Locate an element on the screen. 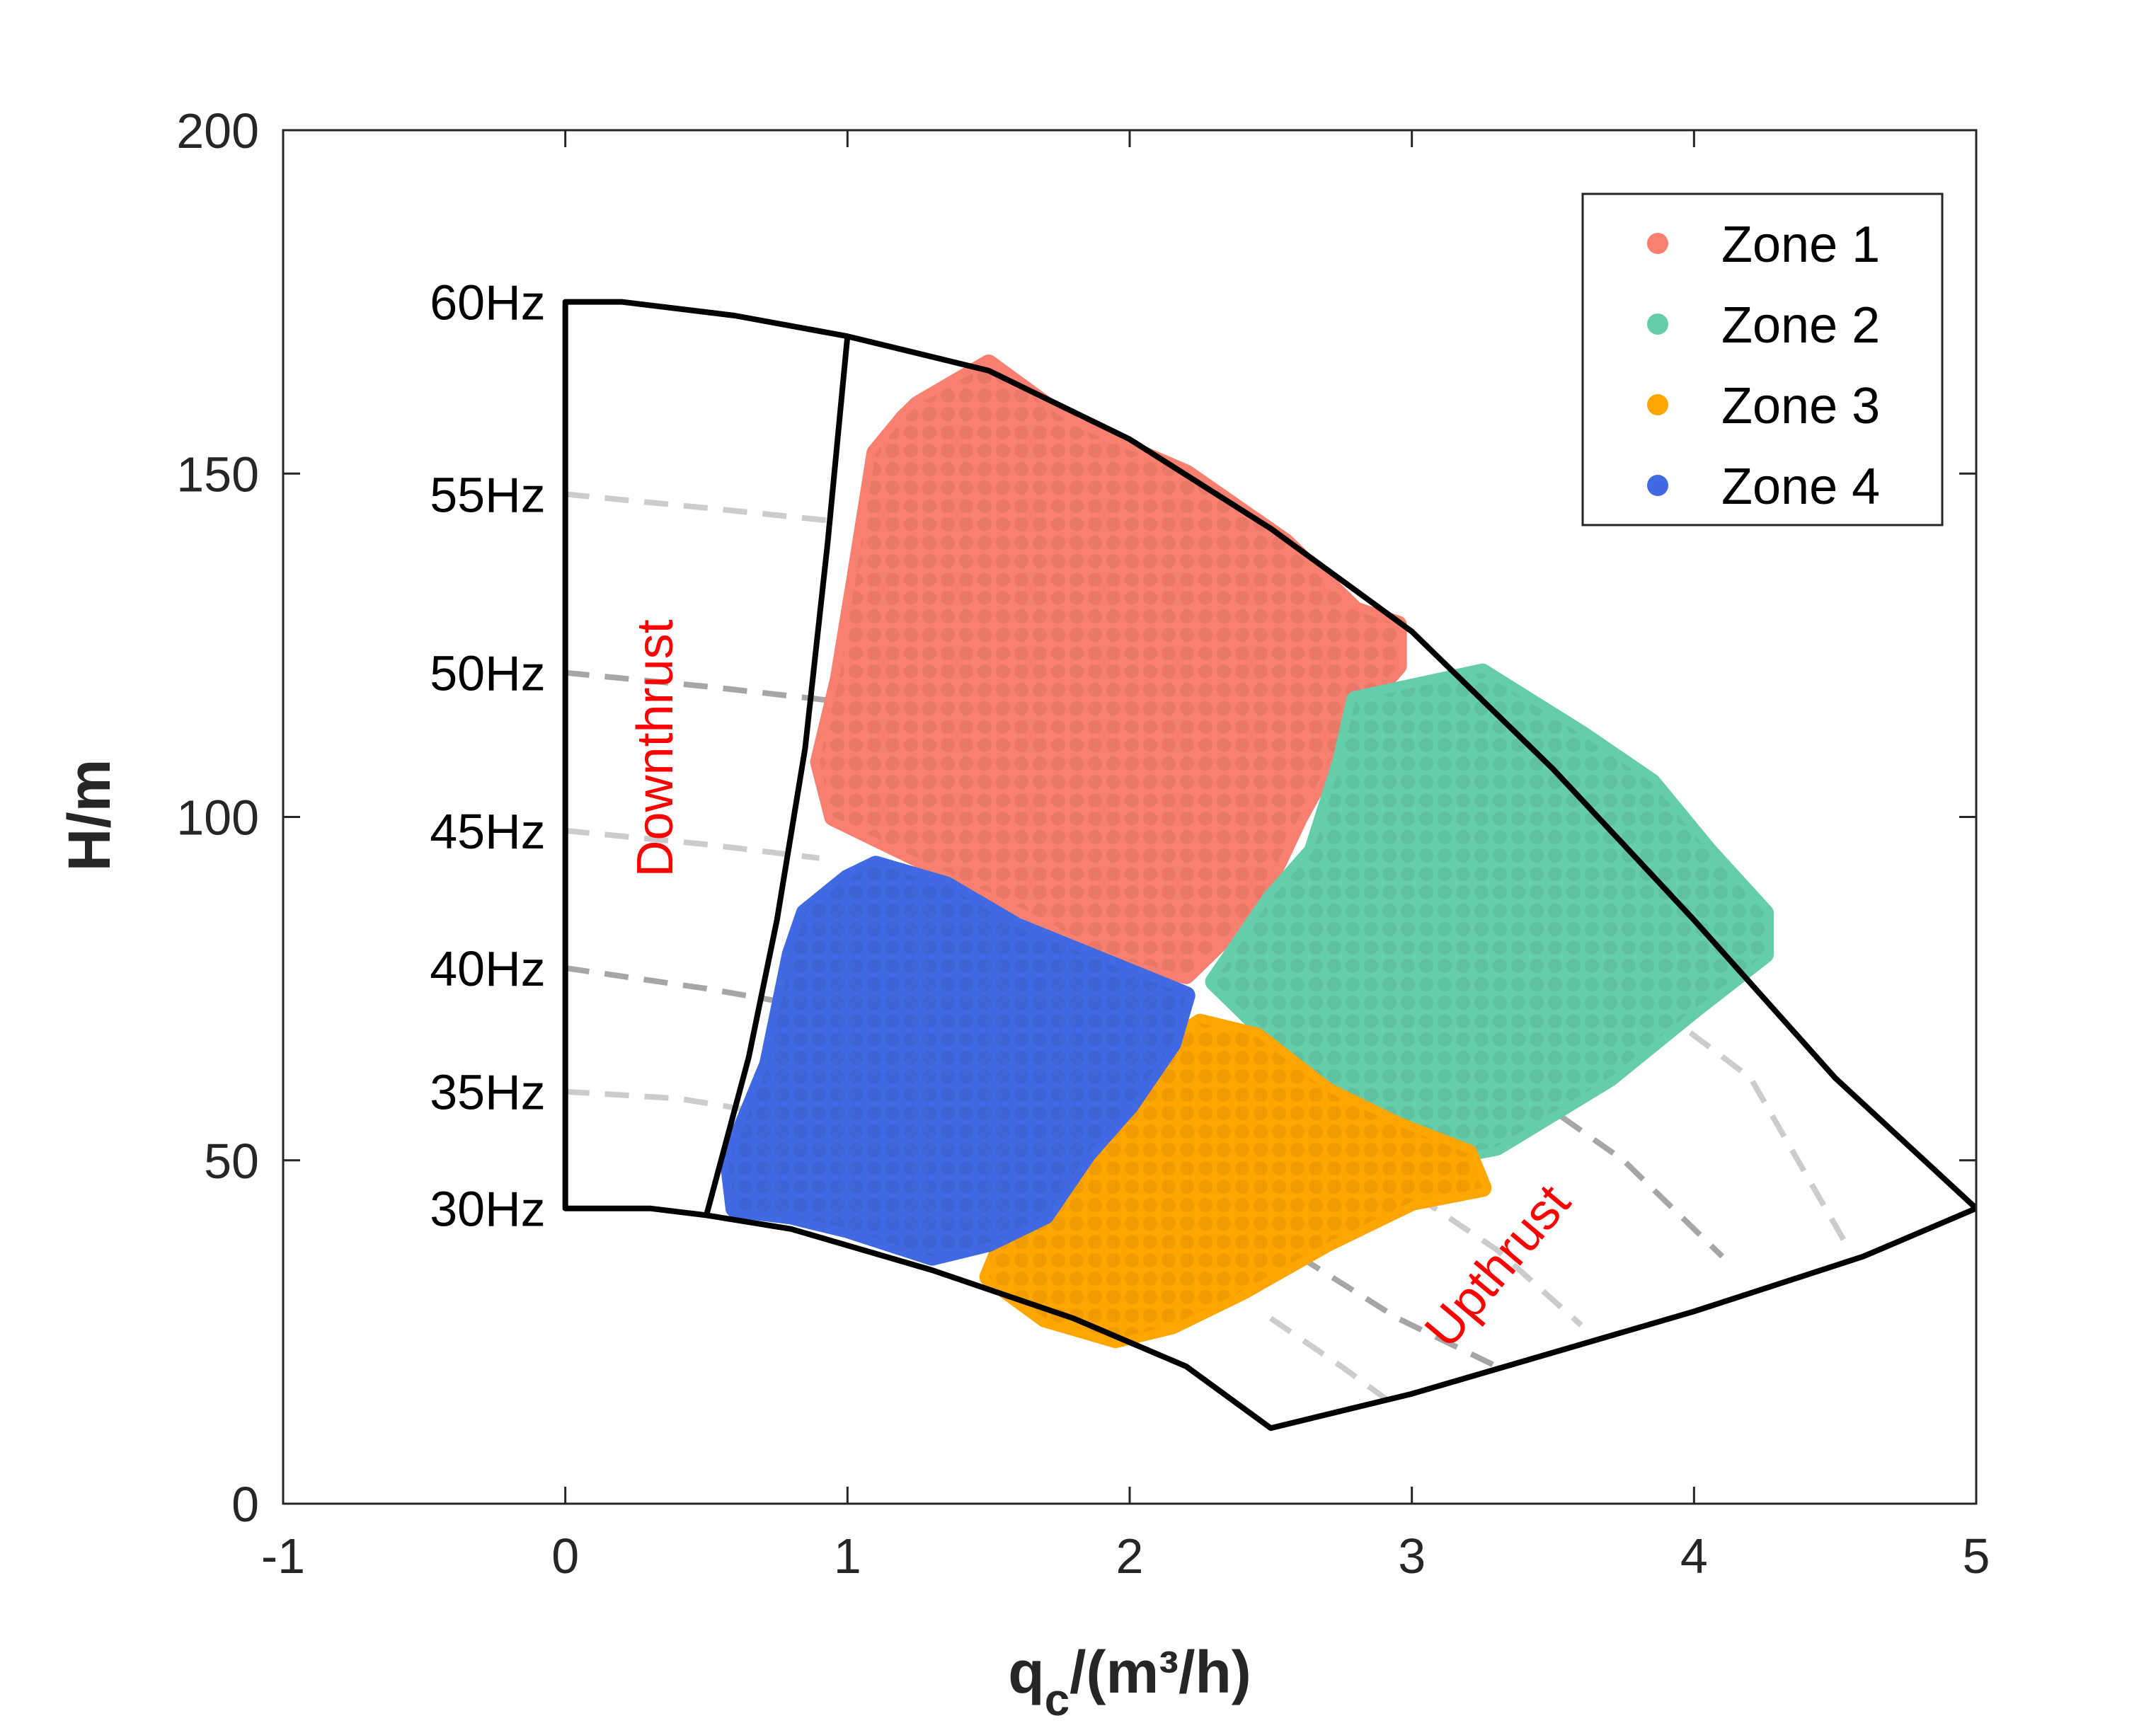 The width and height of the screenshot is (2156, 1728). y-tick-label: 0 is located at coordinates (245, 1504).